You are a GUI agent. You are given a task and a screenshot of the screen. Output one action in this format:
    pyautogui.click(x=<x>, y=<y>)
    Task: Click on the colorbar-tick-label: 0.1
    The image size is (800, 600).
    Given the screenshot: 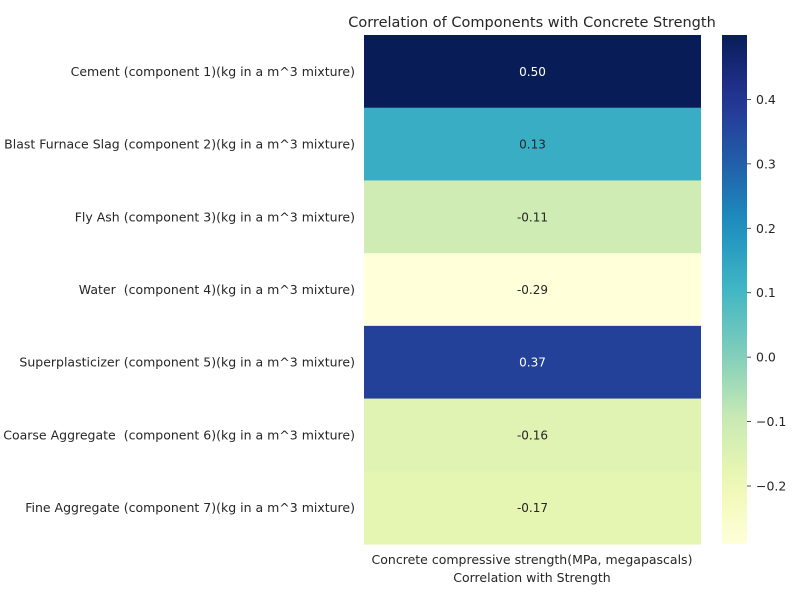 What is the action you would take?
    pyautogui.click(x=766, y=292)
    